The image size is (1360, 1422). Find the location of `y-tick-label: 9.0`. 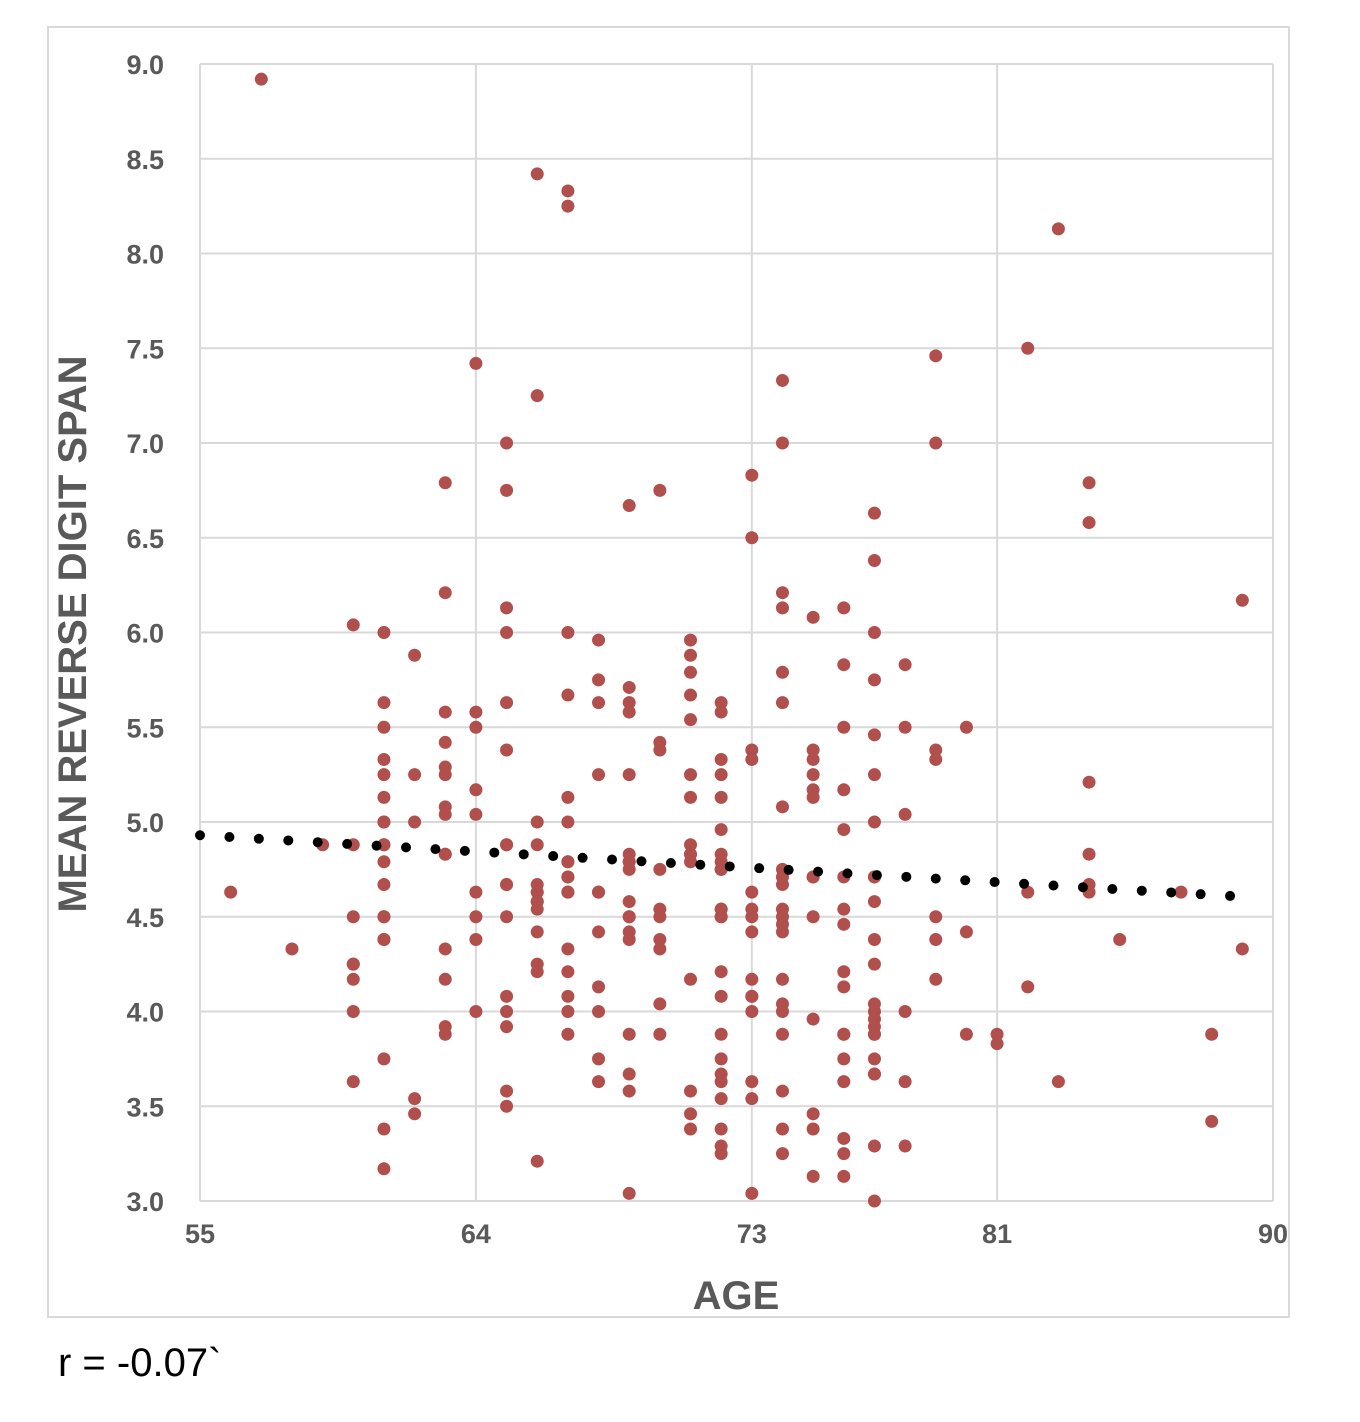

y-tick-label: 9.0 is located at coordinates (145, 65).